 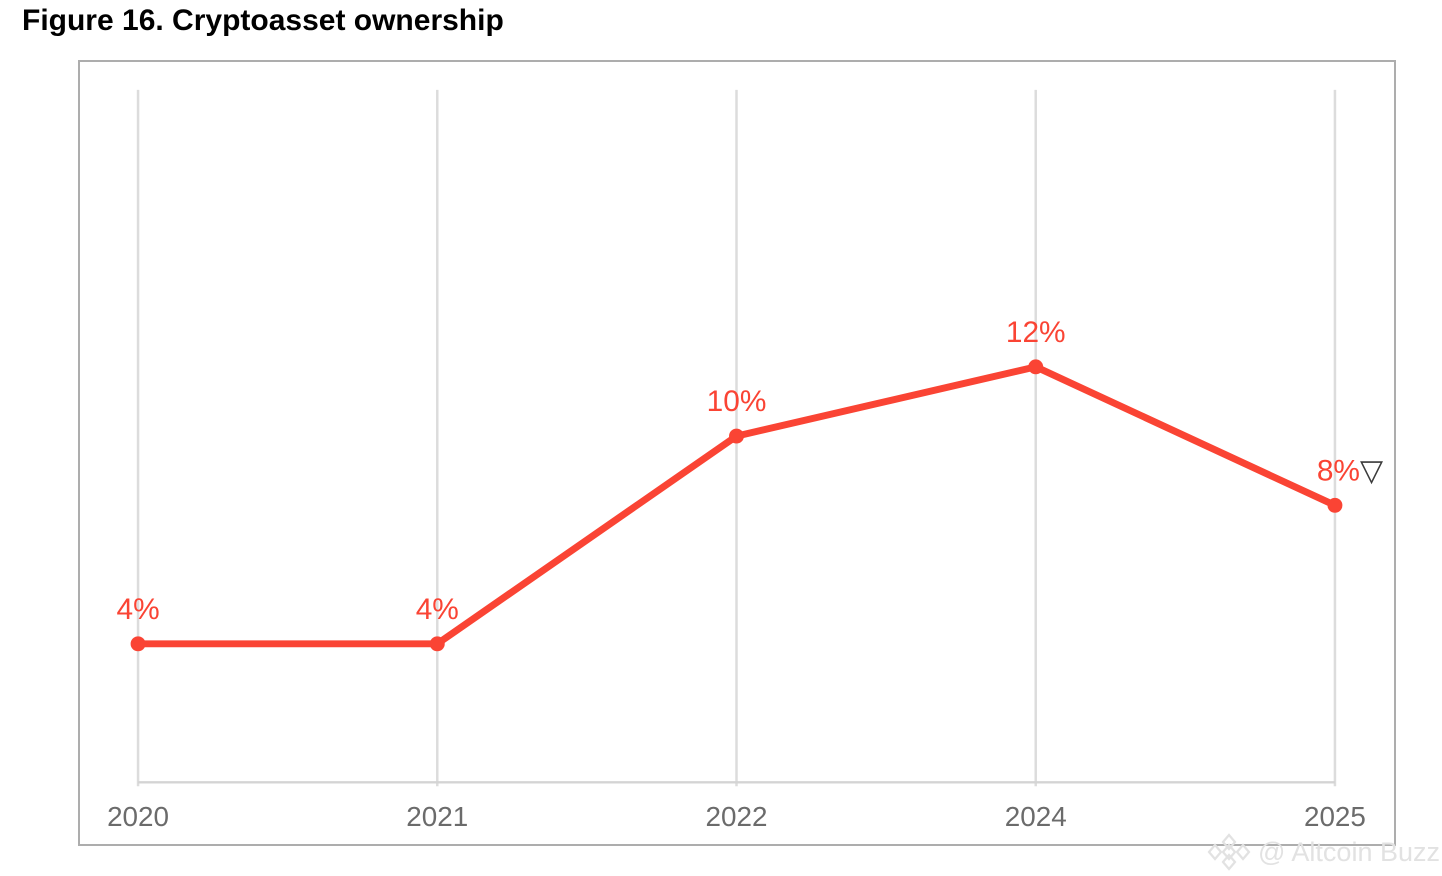 I want to click on x-tick-label: 2025, so click(x=1335, y=816).